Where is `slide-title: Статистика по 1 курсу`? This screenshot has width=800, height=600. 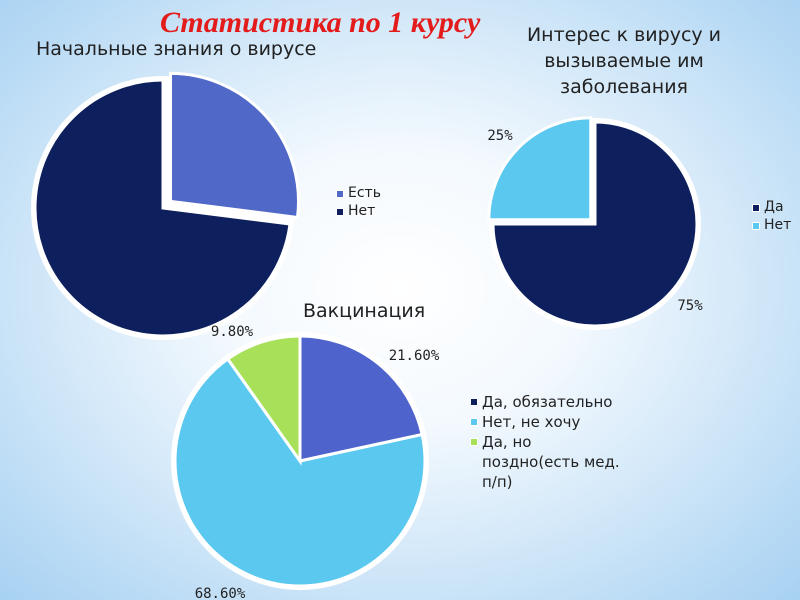
slide-title: Статистика по 1 курсу is located at coordinates (320, 22).